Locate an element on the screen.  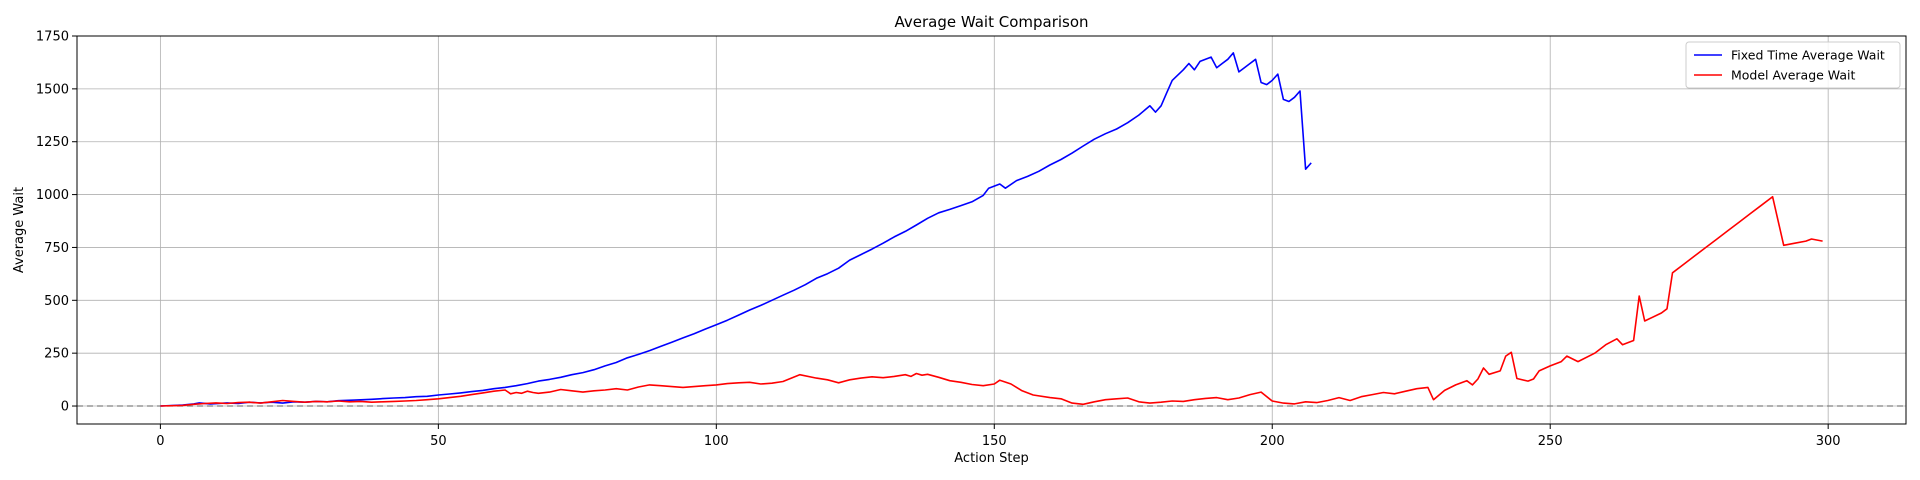
y-tick-label: 1000 is located at coordinates (52, 195).